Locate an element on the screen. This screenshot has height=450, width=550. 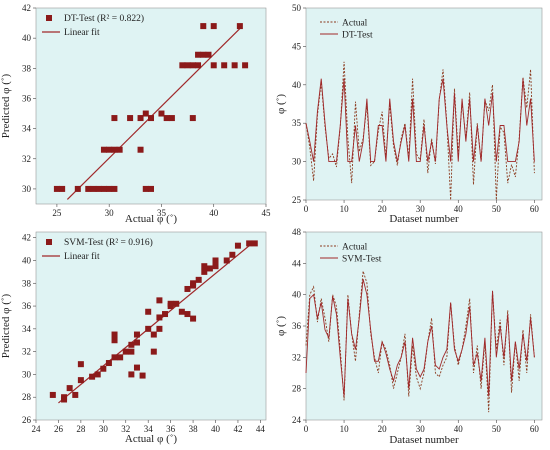
svm_scatter-ytick-label: 36 is located at coordinates (27, 306).